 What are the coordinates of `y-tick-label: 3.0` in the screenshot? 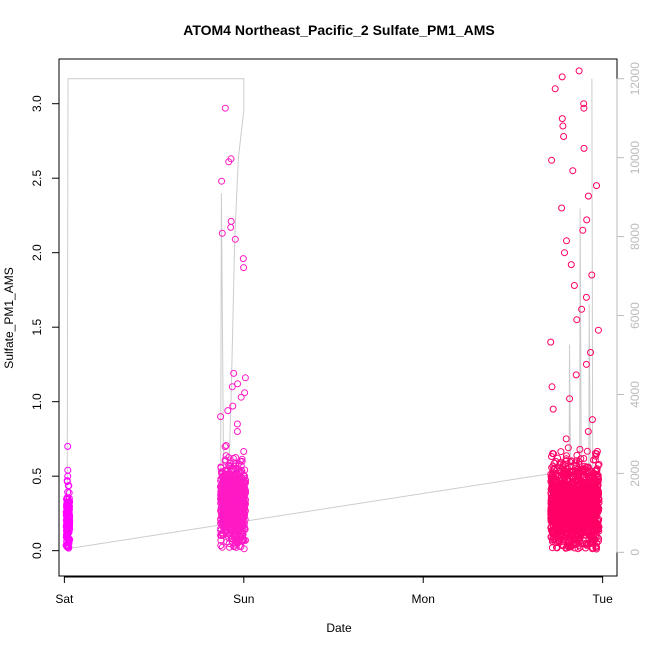 It's located at (37, 103).